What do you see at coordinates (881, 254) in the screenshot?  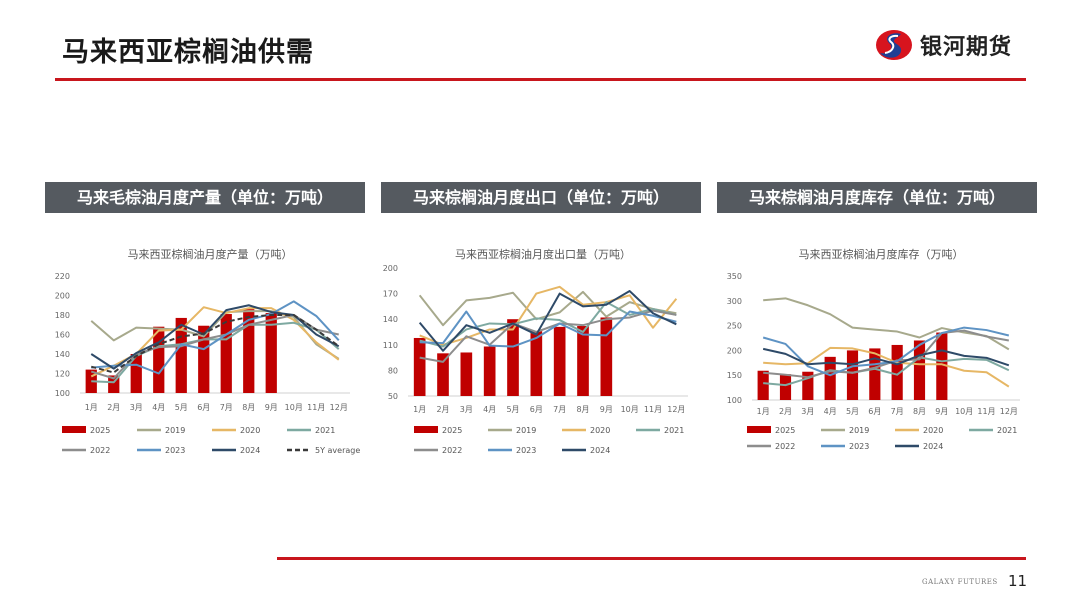 I see `chart-title: 马来西亚棕榈油月度库存（万吨）` at bounding box center [881, 254].